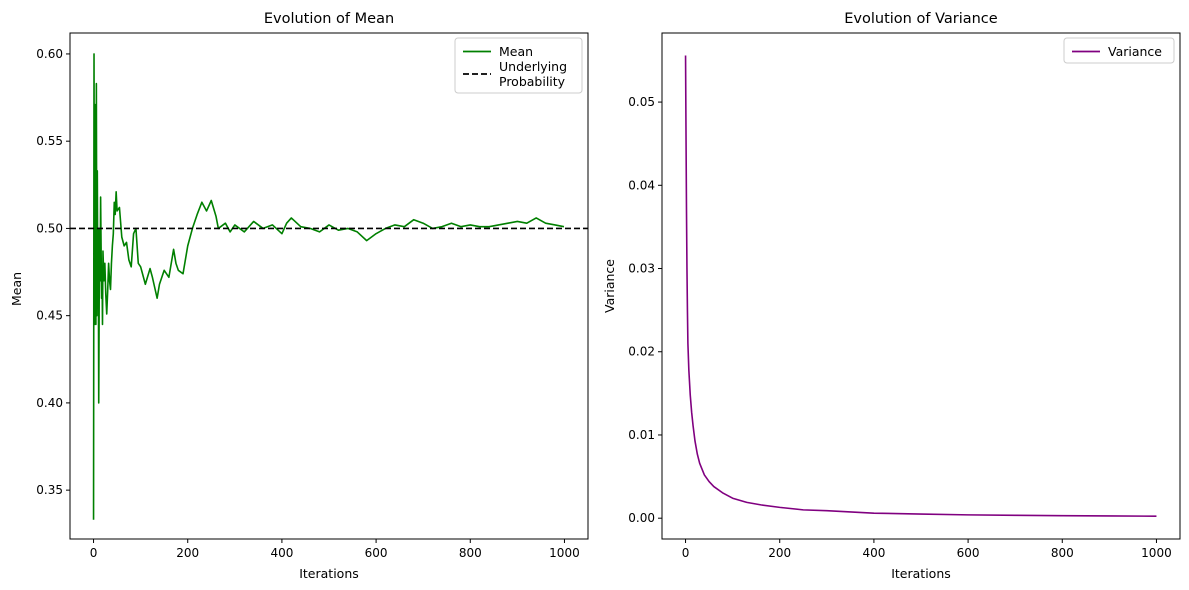  What do you see at coordinates (641, 518) in the screenshot?
I see `variance-ytick-label: 0.00` at bounding box center [641, 518].